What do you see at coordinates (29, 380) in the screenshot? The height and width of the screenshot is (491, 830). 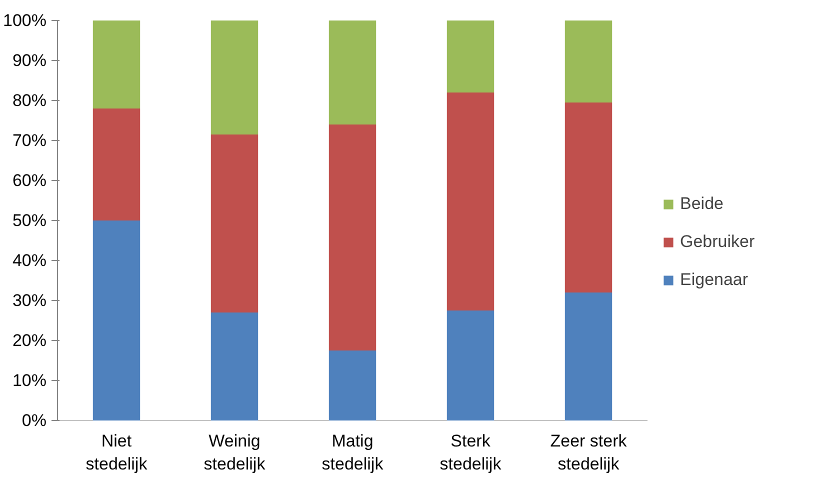 I see `y-tick-label: 10%` at bounding box center [29, 380].